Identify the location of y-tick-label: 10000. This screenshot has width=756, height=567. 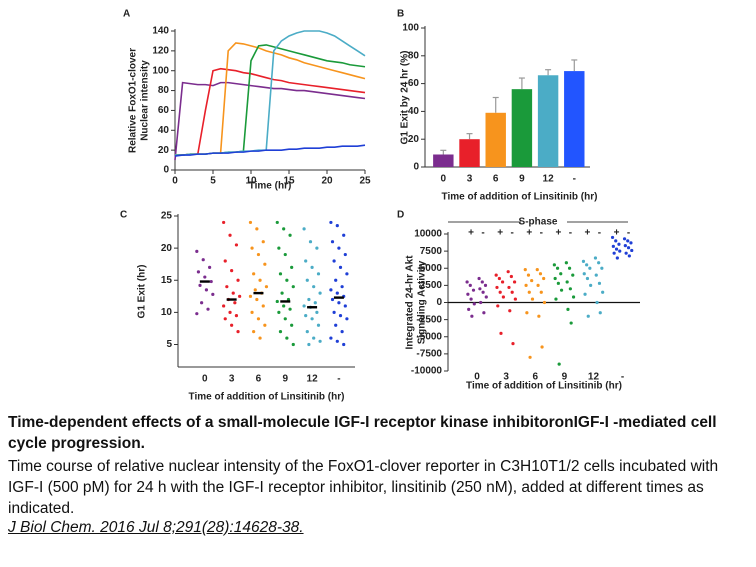
(428, 234).